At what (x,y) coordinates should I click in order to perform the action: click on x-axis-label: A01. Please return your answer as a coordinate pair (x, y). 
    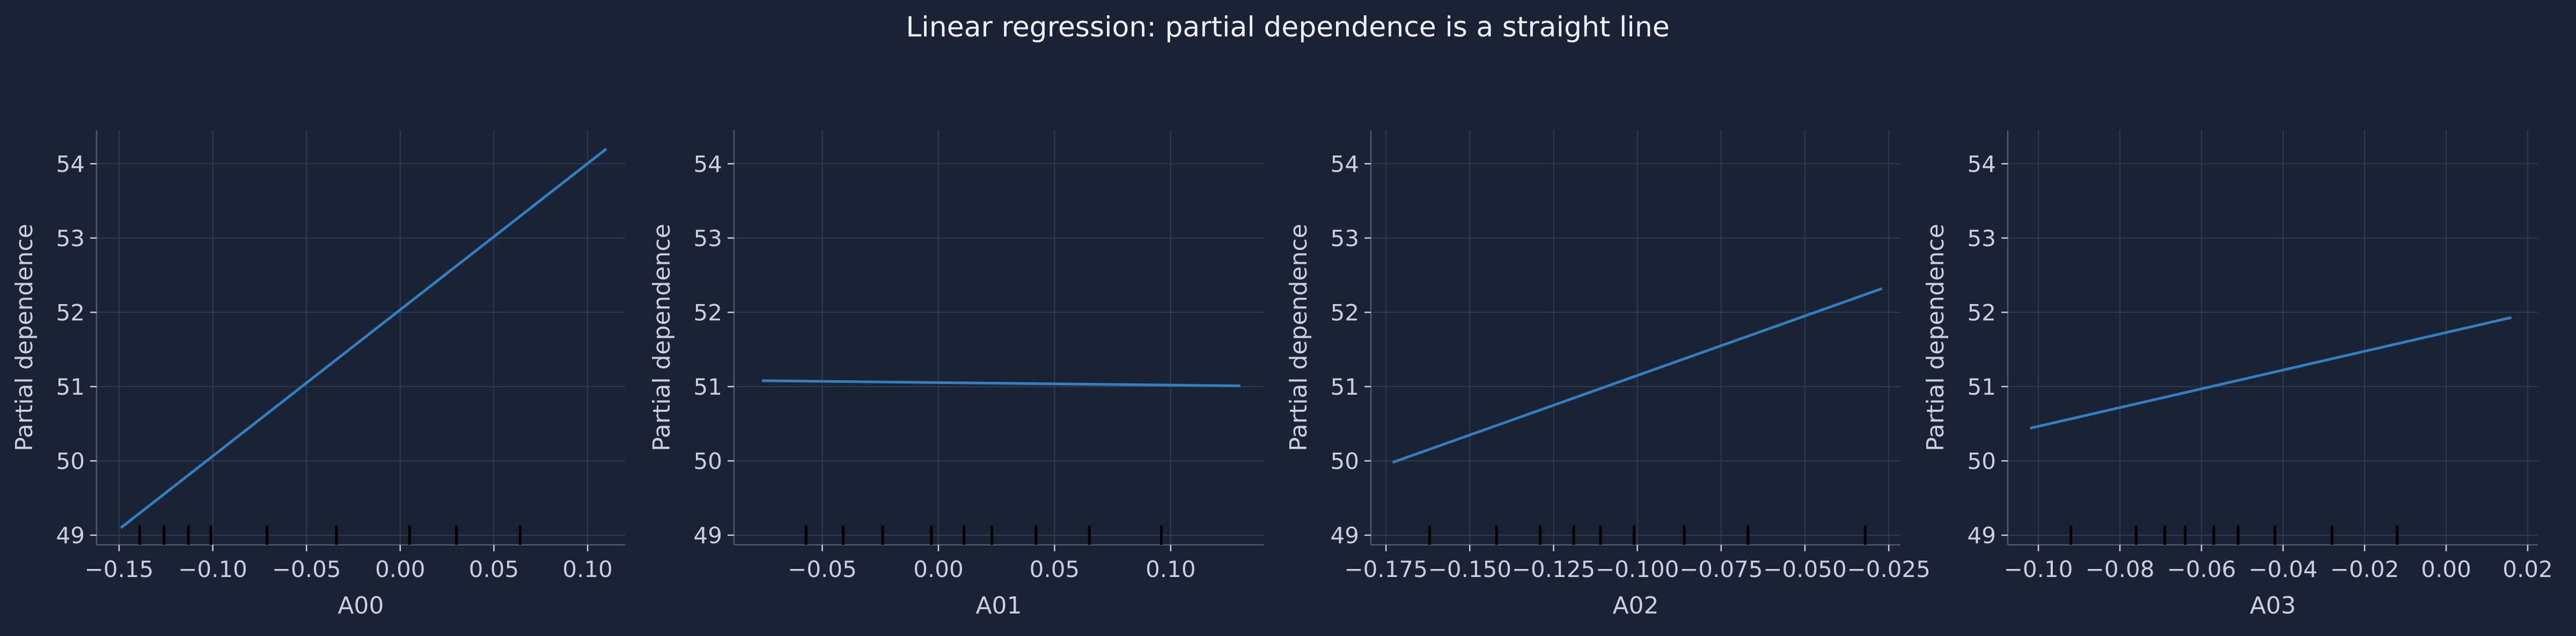
    Looking at the image, I should click on (998, 605).